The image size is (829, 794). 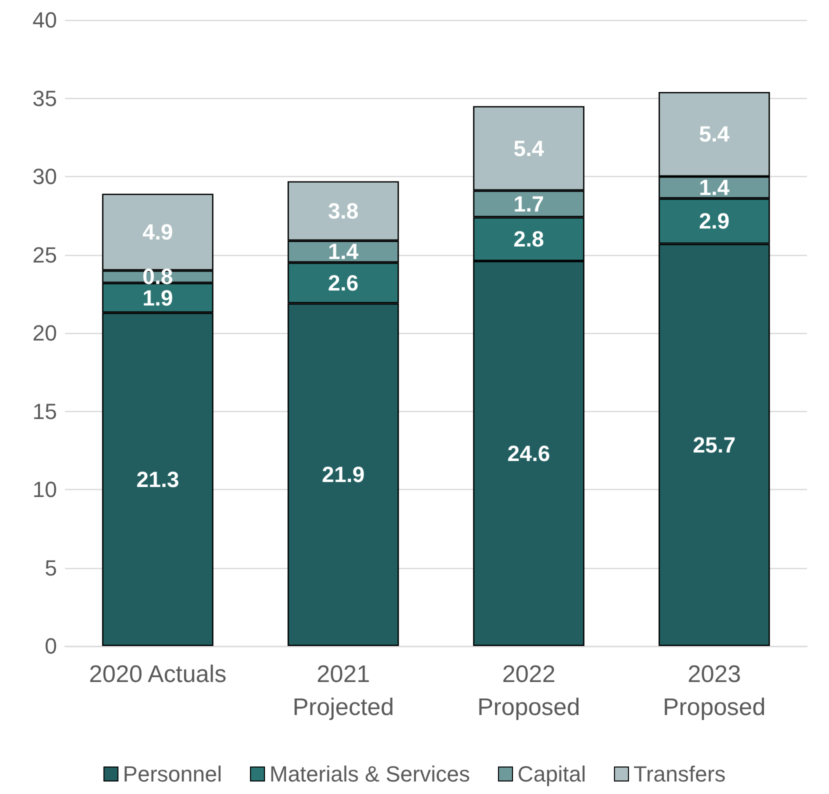 What do you see at coordinates (44, 489) in the screenshot?
I see `y-tick-label: 10` at bounding box center [44, 489].